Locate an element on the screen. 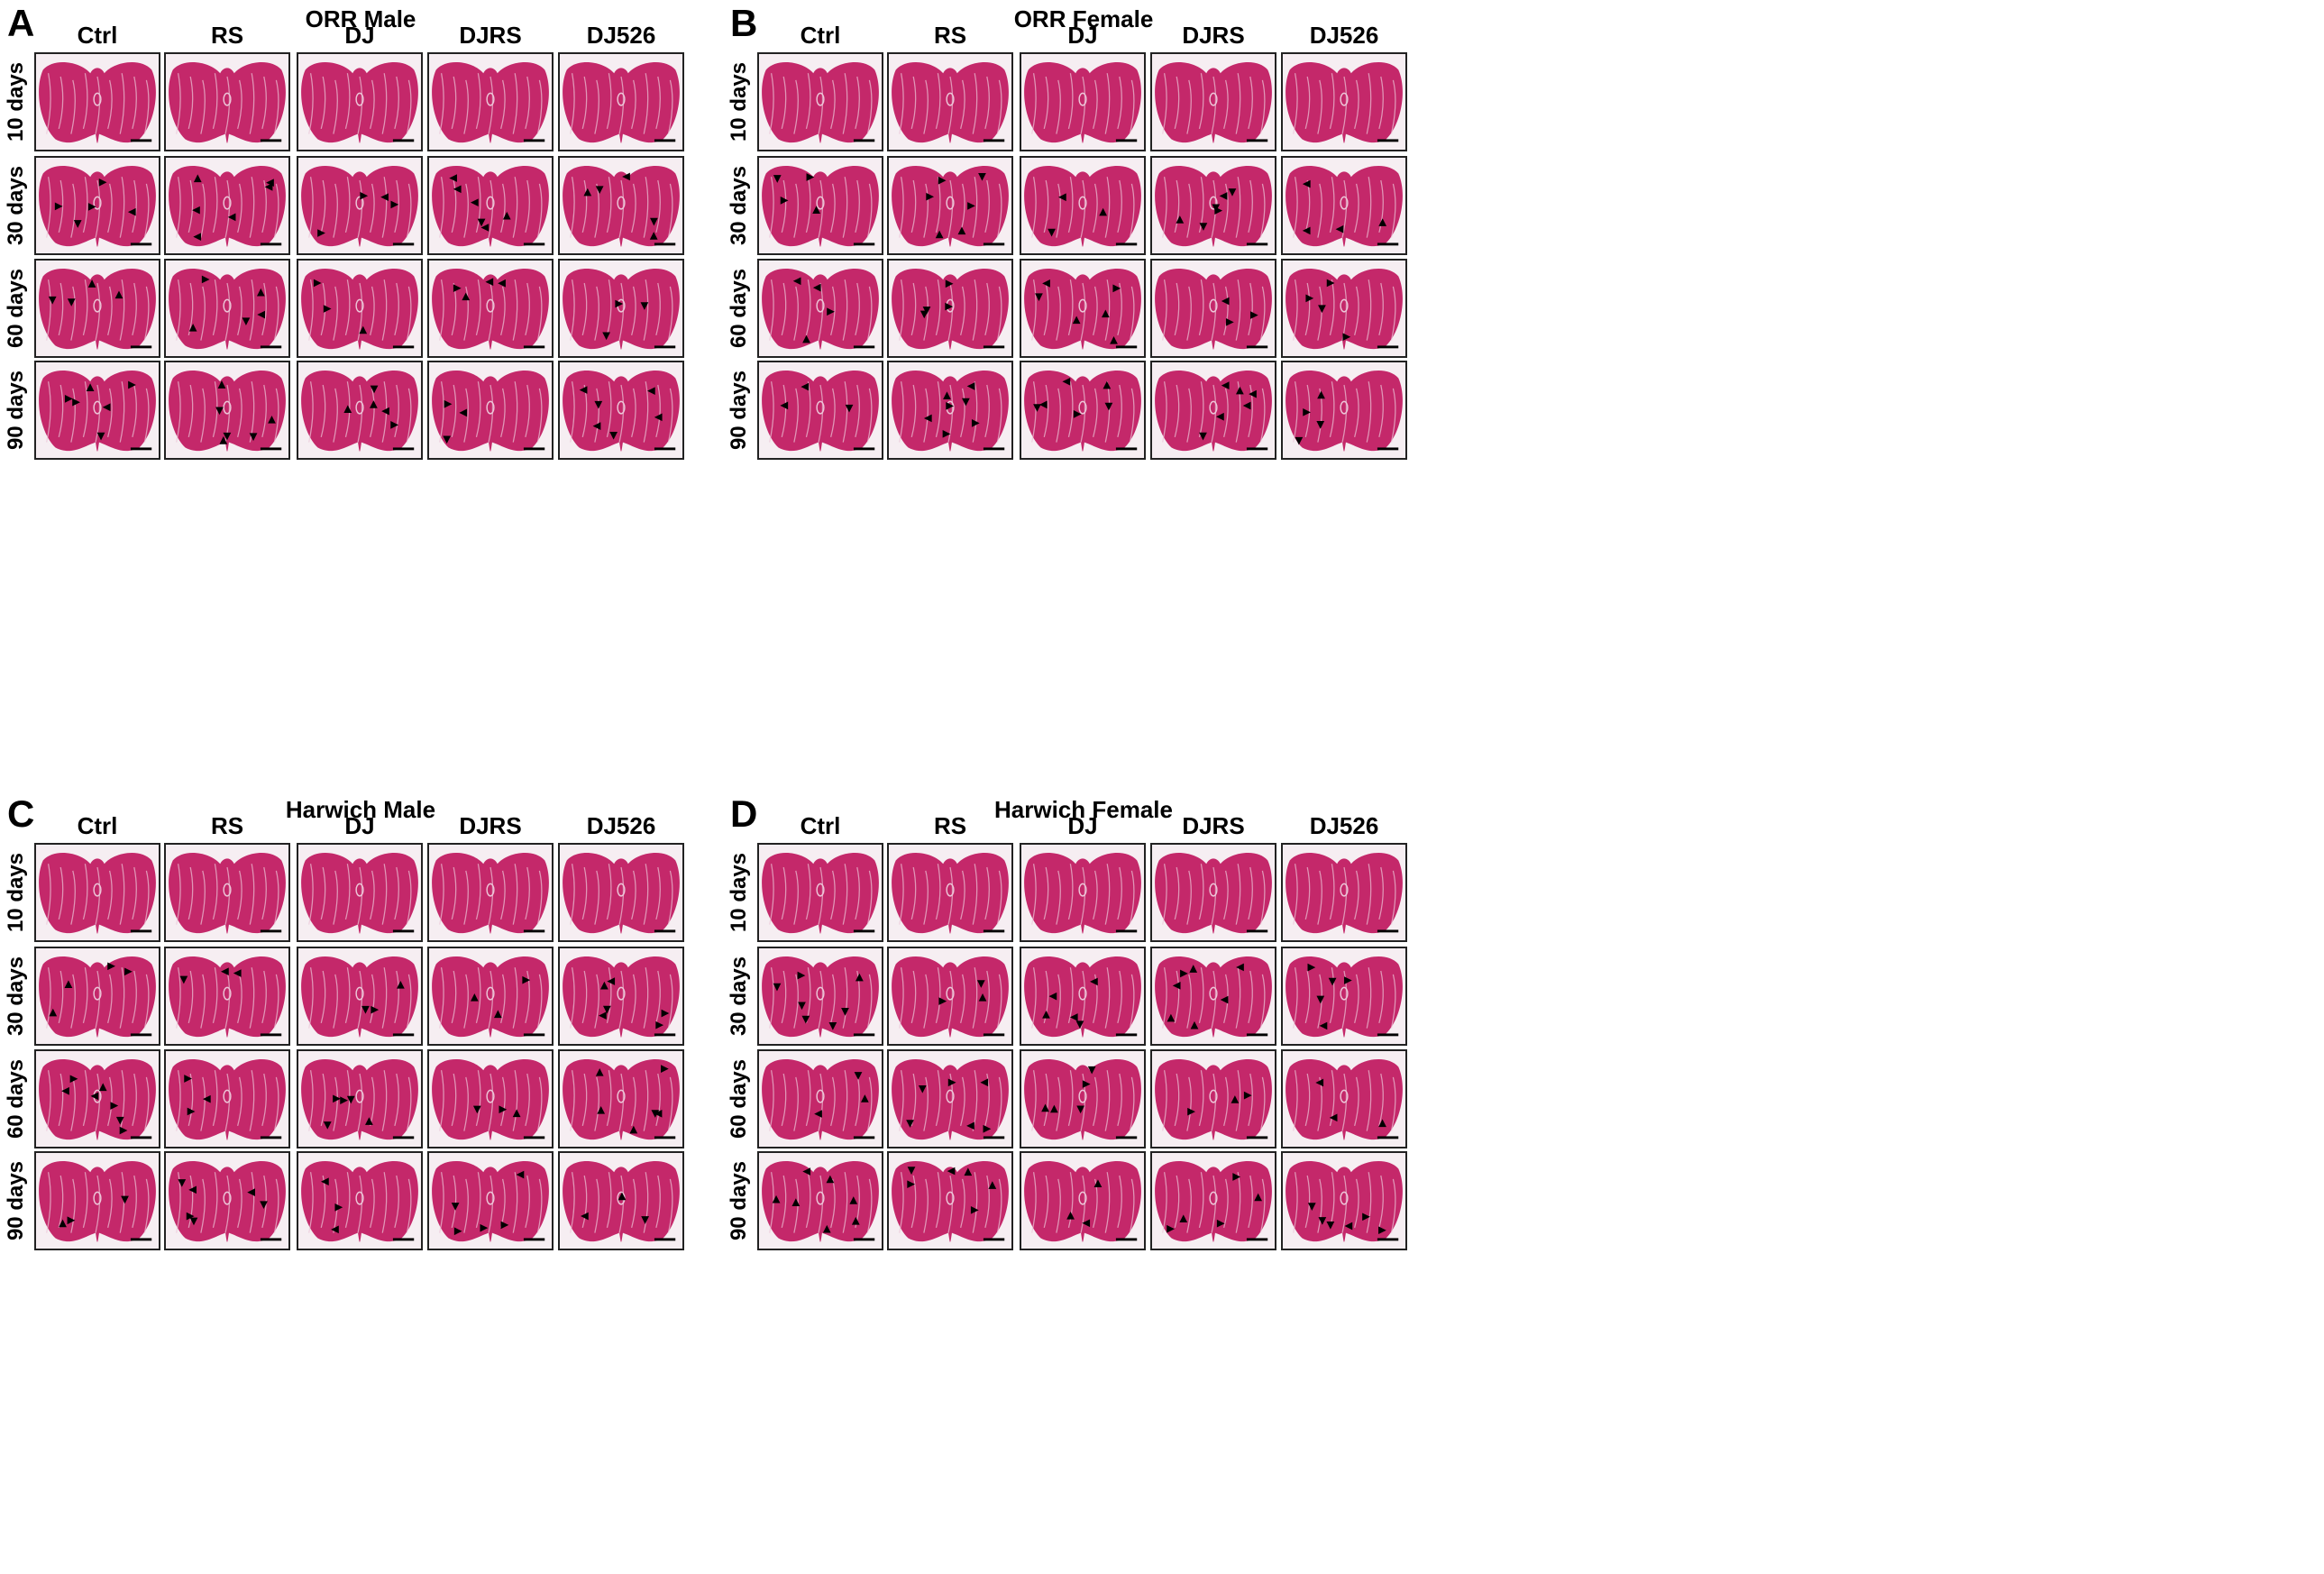 This screenshot has width=2324, height=1574. column-label-dj526: DJ526 is located at coordinates (1344, 35).